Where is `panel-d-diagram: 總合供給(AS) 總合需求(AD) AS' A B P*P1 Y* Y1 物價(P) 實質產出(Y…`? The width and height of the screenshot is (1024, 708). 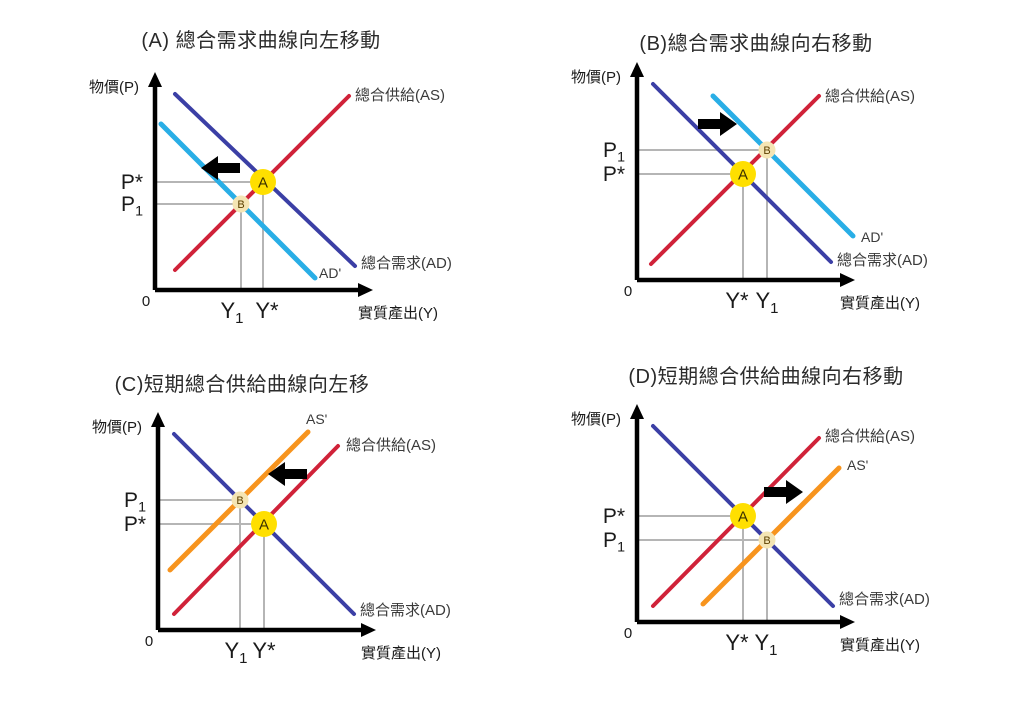 panel-d-diagram: 總合供給(AS) 總合需求(AD) AS' A B P*P1 Y* Y1 物價(P) 實質產出(Y… is located at coordinates (750, 531).